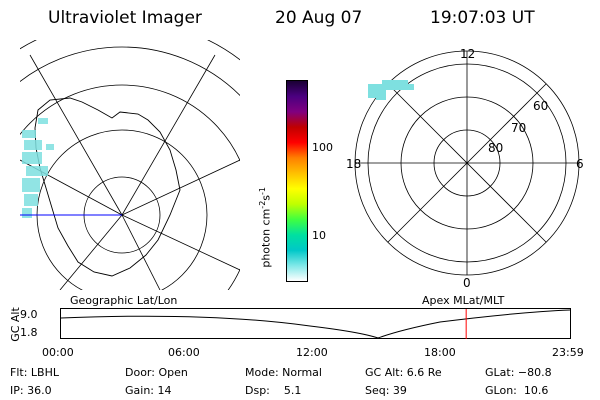 This screenshot has height=400, width=600. What do you see at coordinates (107, 187) in the screenshot?
I see `antarctica-coastline` at bounding box center [107, 187].